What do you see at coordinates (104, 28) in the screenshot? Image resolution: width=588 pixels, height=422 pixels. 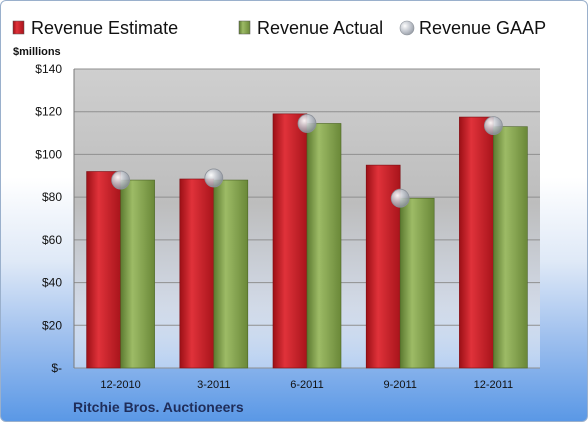 I see `legend-item-revenue-estimate-label: Revenue Estimate` at bounding box center [104, 28].